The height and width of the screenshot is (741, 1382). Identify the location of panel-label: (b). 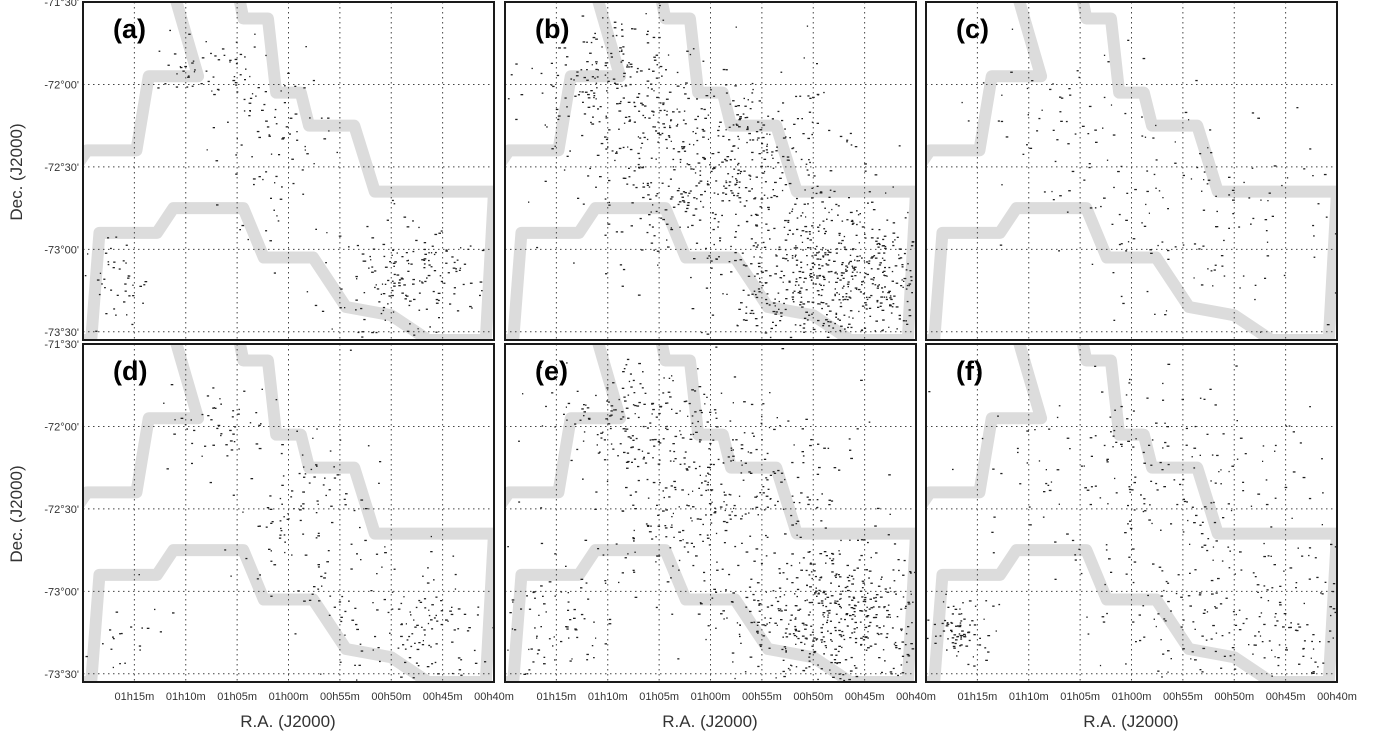
(552, 29).